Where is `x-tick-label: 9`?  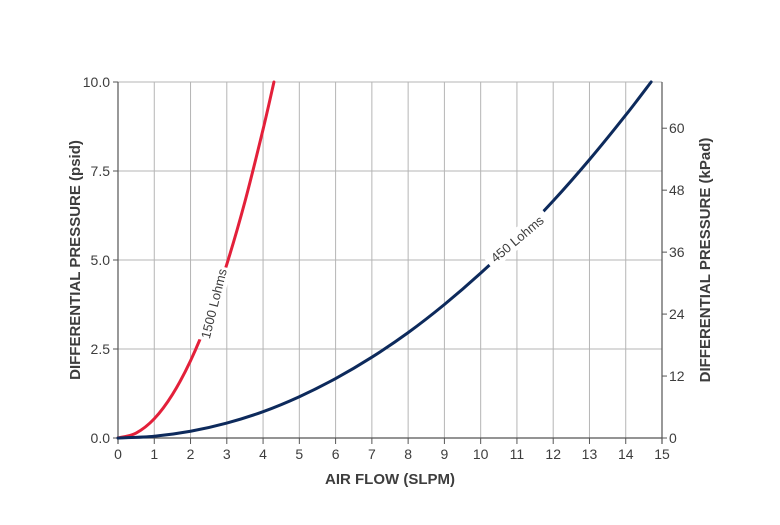
x-tick-label: 9 is located at coordinates (445, 454).